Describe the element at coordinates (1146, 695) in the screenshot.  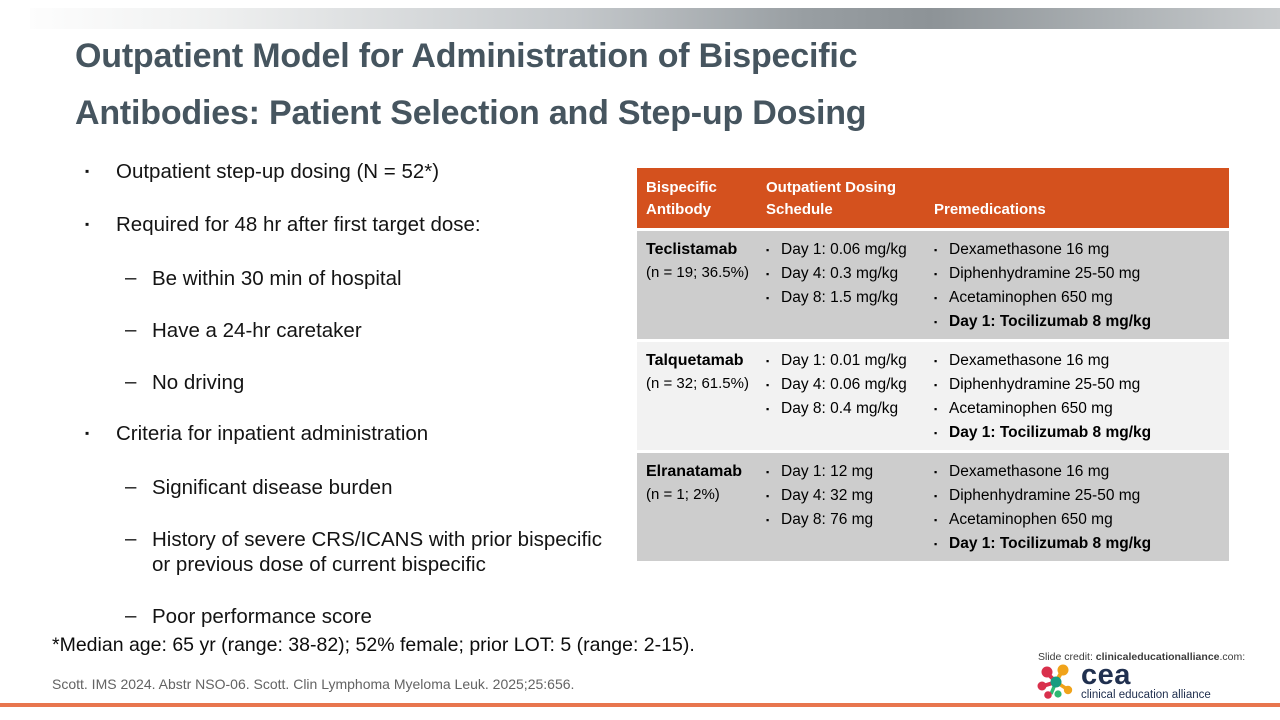
I see `cea-tagline: clinical education alliance` at that location.